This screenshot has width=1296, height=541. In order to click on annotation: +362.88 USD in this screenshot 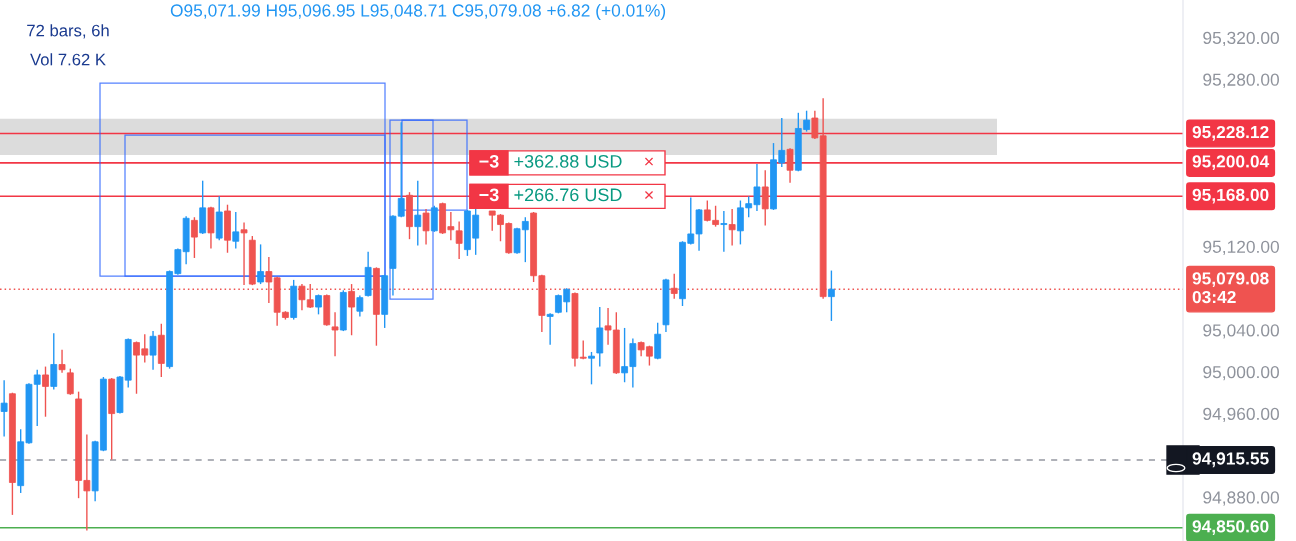, I will do `click(568, 161)`.